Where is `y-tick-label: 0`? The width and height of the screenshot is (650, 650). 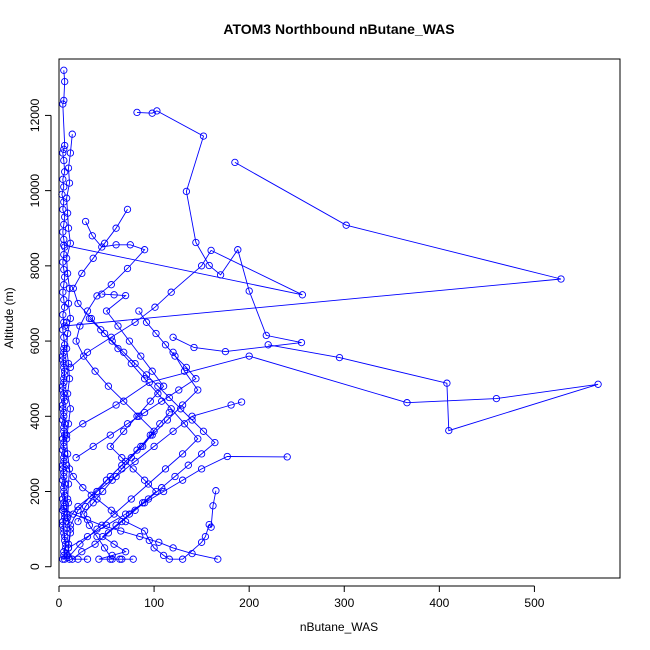 y-tick-label: 0 is located at coordinates (35, 566).